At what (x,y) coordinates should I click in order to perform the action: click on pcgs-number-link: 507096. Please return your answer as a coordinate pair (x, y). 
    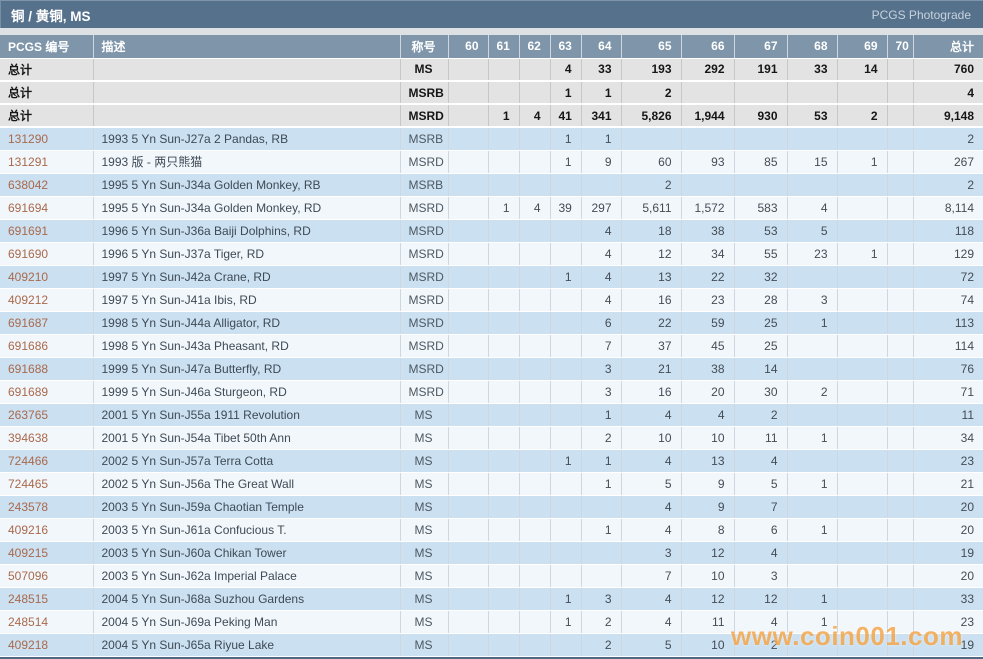
    Looking at the image, I should click on (47, 576).